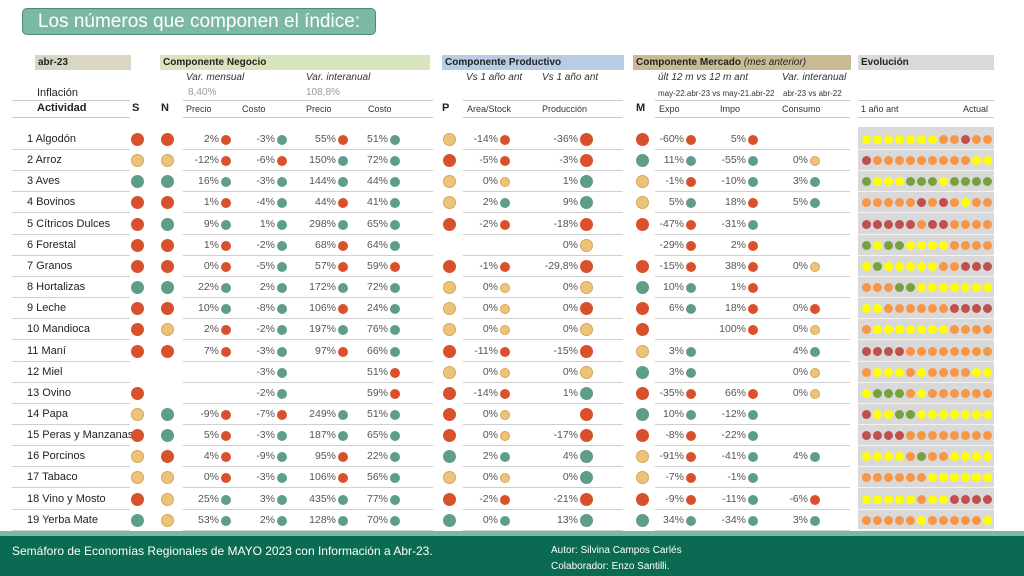 The image size is (1024, 576). Describe the element at coordinates (202, 92) in the screenshot. I see `inflation-monthly: 8,40%` at that location.